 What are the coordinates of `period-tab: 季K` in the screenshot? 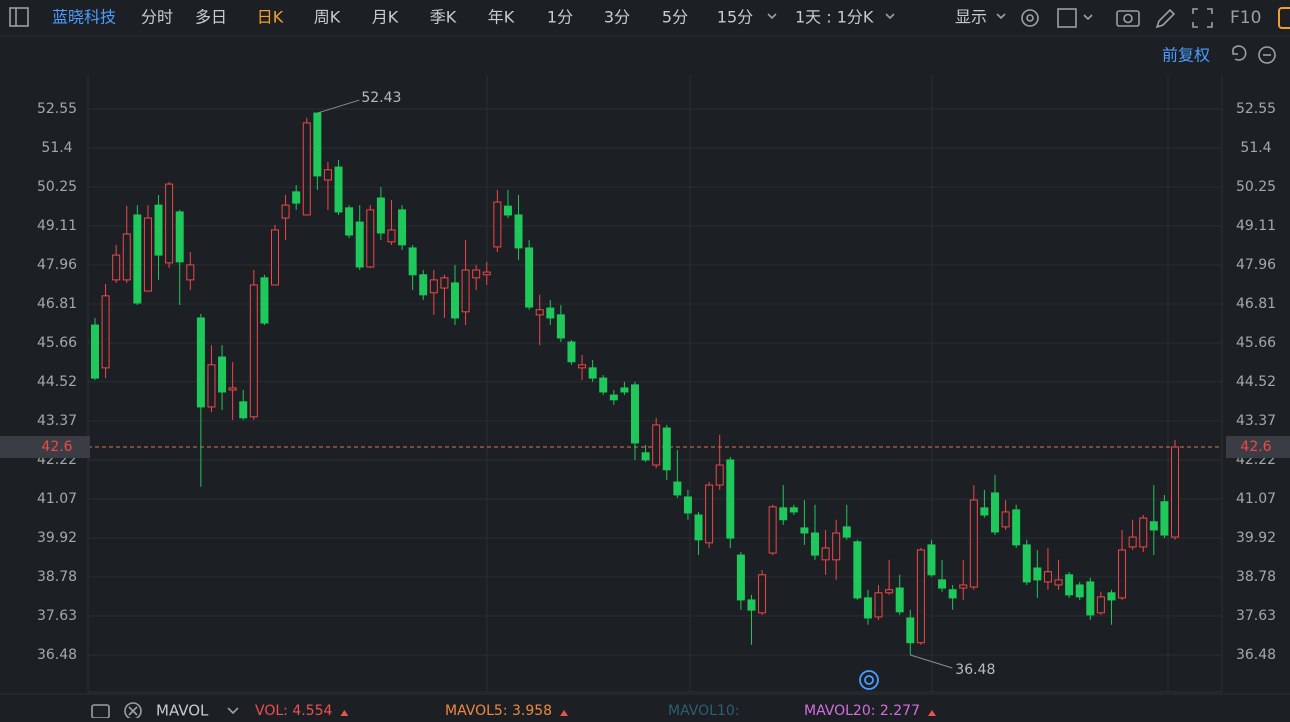 It's located at (443, 17).